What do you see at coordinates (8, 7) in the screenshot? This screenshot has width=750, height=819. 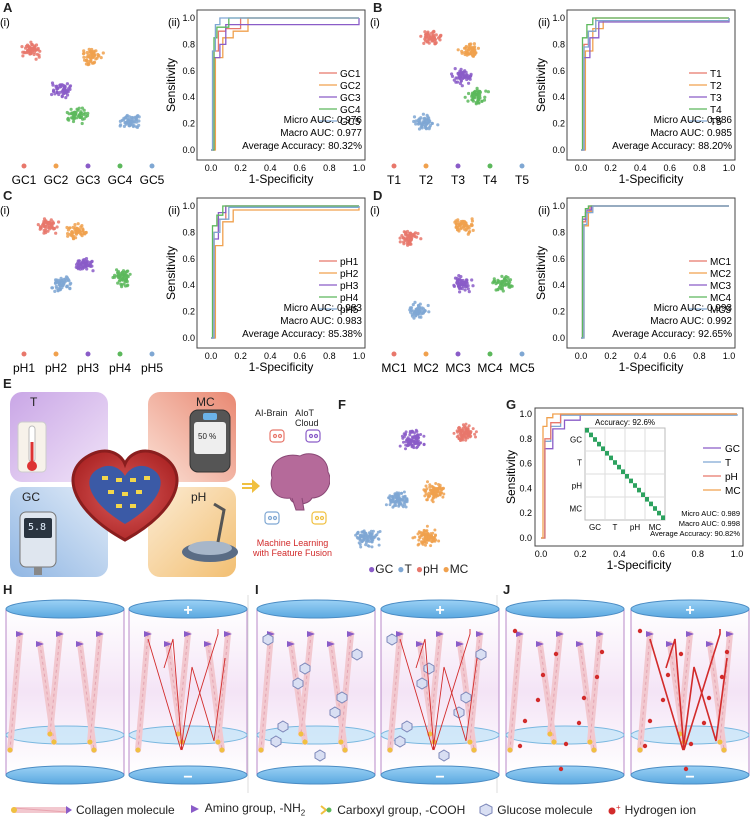 I see `panel-label-A: A` at bounding box center [8, 7].